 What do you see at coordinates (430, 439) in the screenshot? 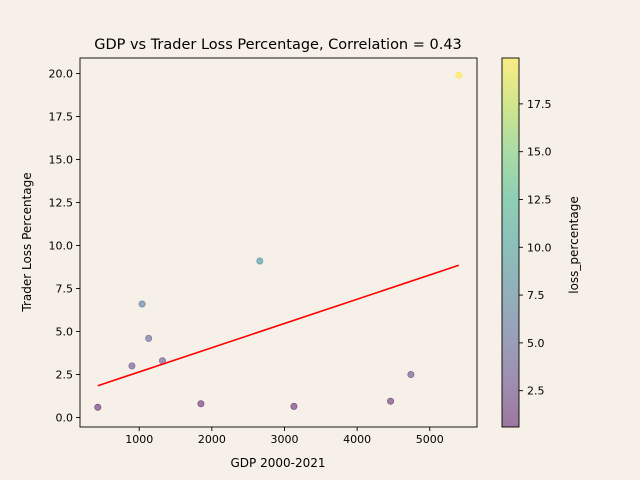
I see `x-tick-label: 5000` at bounding box center [430, 439].